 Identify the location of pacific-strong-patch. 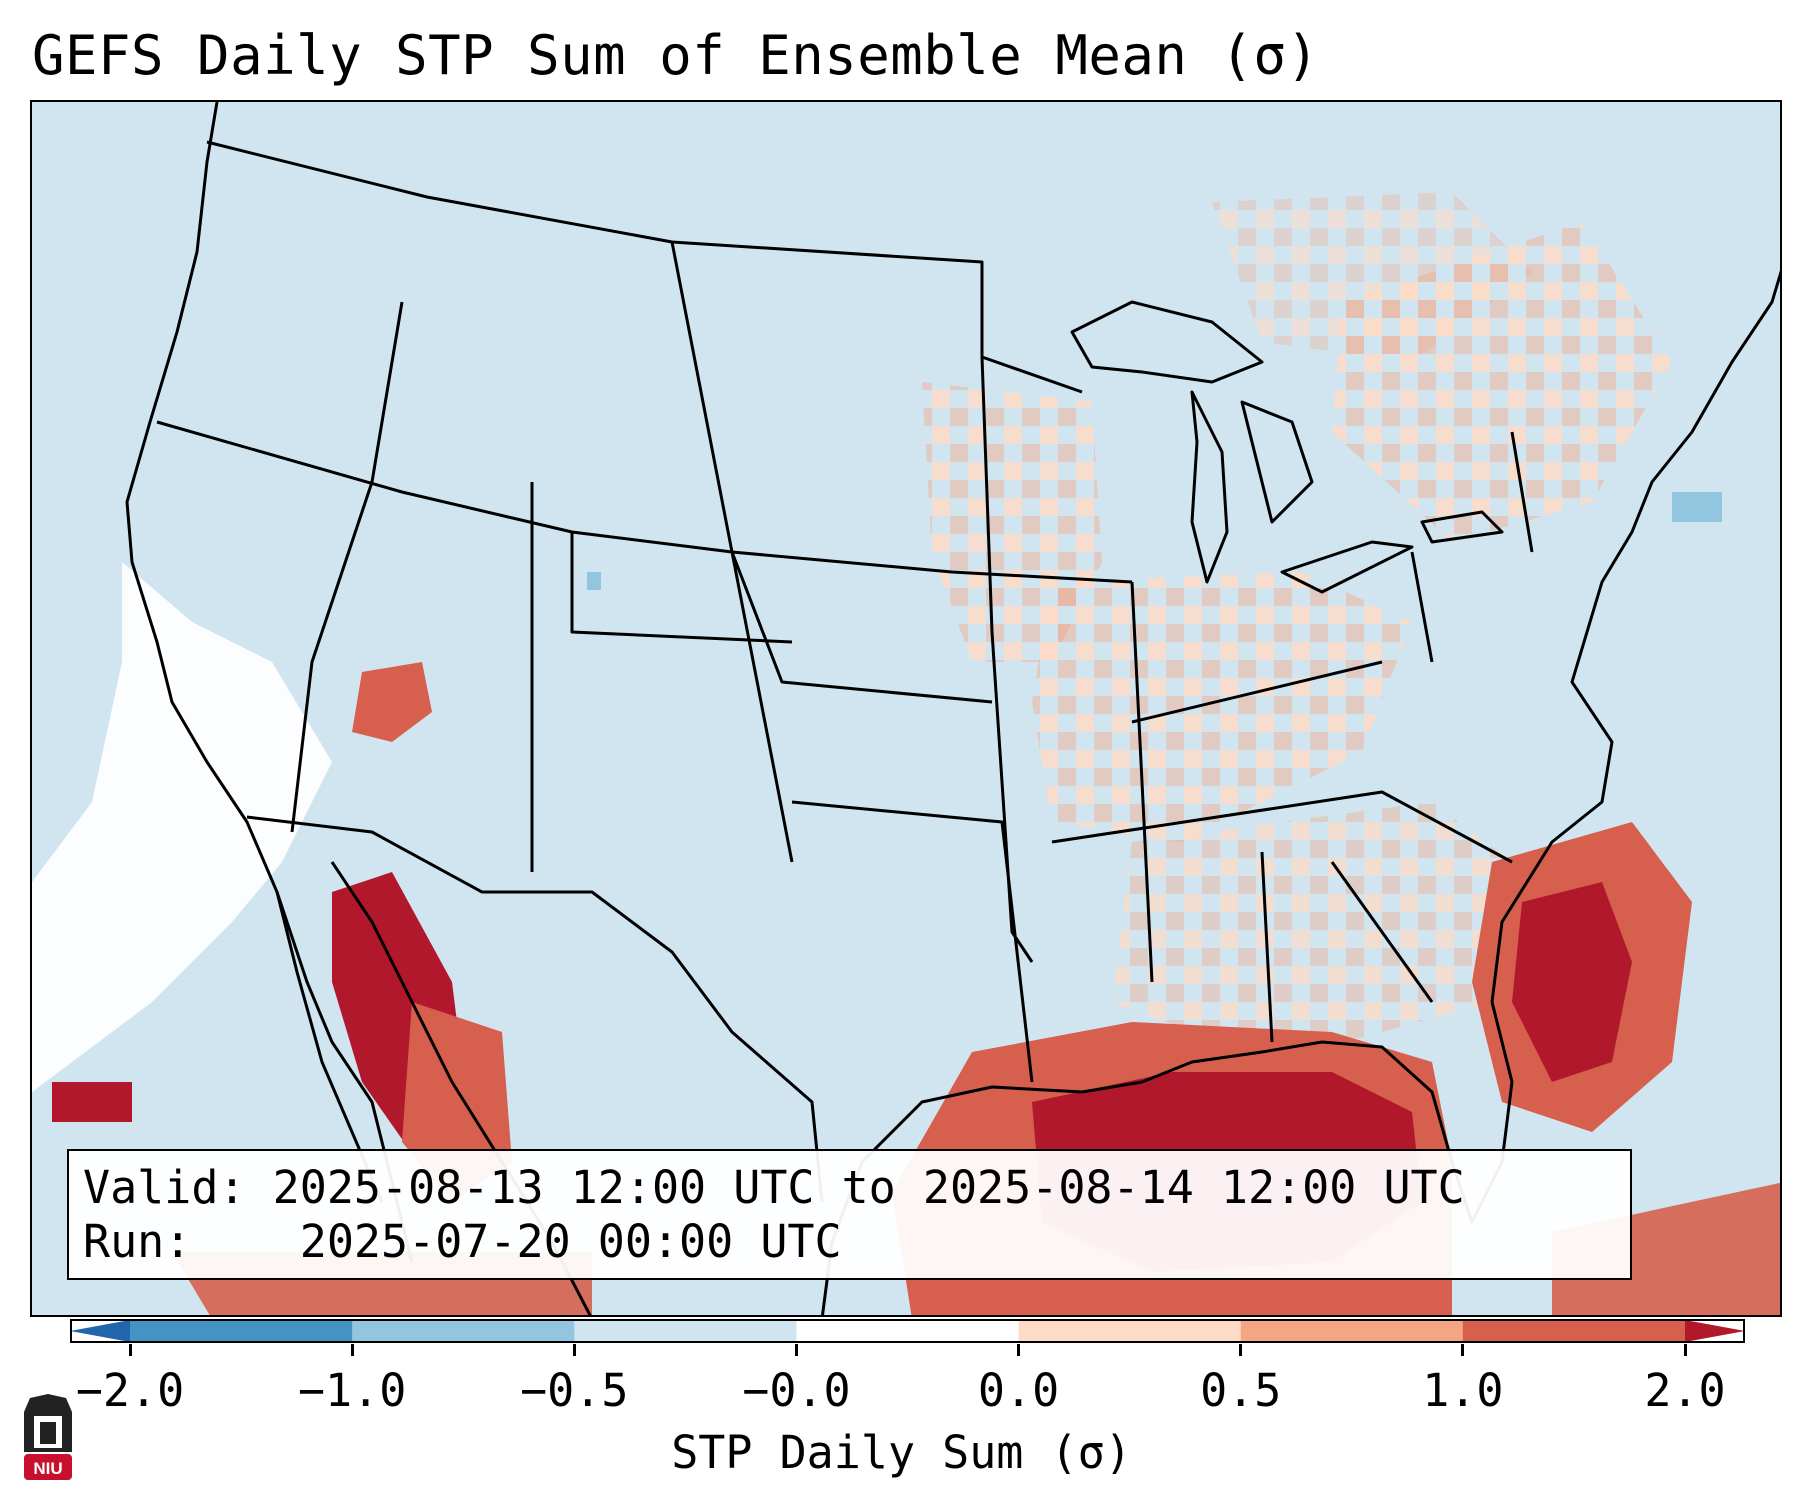
(92, 1102).